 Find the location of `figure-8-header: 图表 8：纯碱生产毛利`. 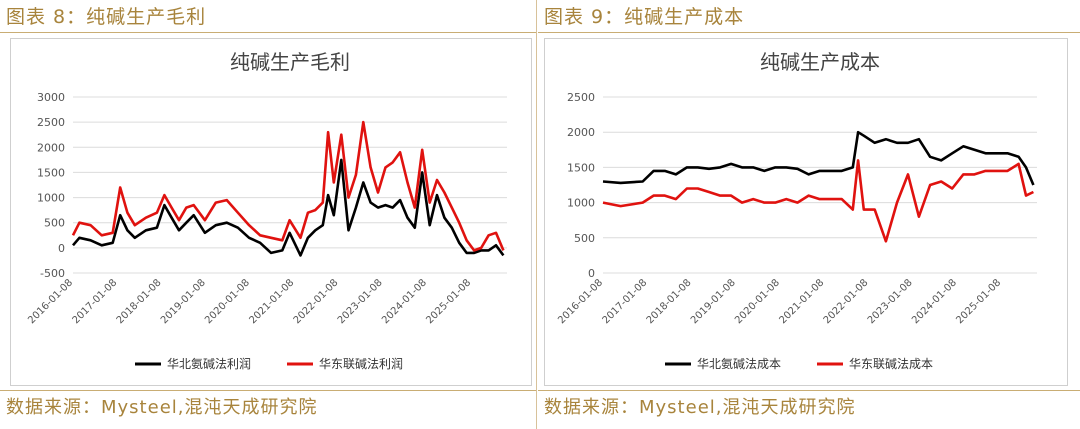

figure-8-header: 图表 8：纯碱生产毛利 is located at coordinates (106, 17).